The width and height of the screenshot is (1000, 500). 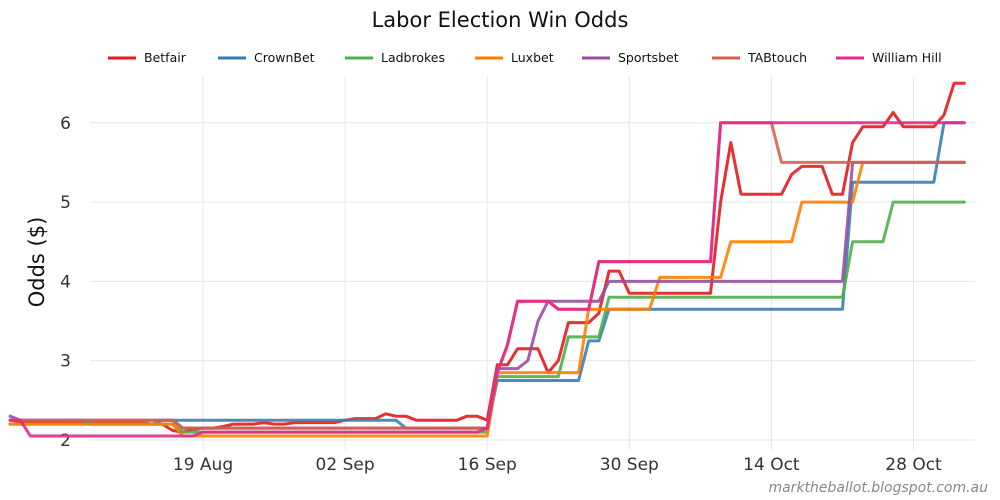 I want to click on x-tick-label: 16 Sep, so click(x=487, y=465).